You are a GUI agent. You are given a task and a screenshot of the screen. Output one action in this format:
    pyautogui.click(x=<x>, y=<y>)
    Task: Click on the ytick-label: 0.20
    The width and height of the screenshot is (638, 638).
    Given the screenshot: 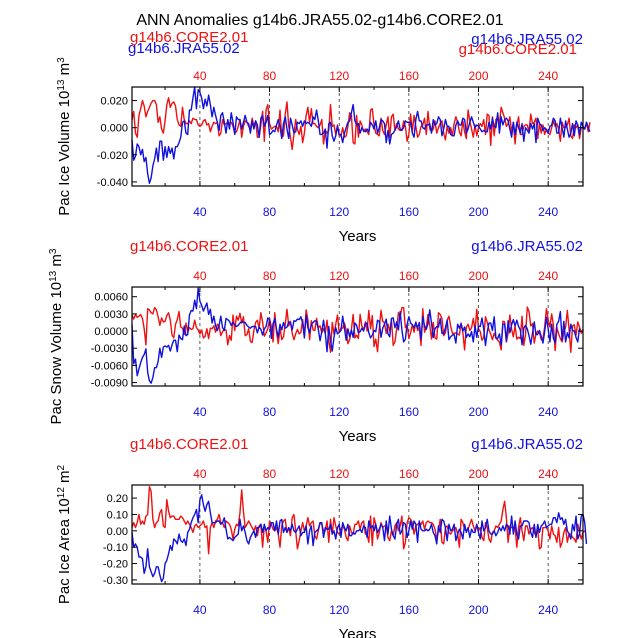 What is the action you would take?
    pyautogui.click(x=117, y=499)
    